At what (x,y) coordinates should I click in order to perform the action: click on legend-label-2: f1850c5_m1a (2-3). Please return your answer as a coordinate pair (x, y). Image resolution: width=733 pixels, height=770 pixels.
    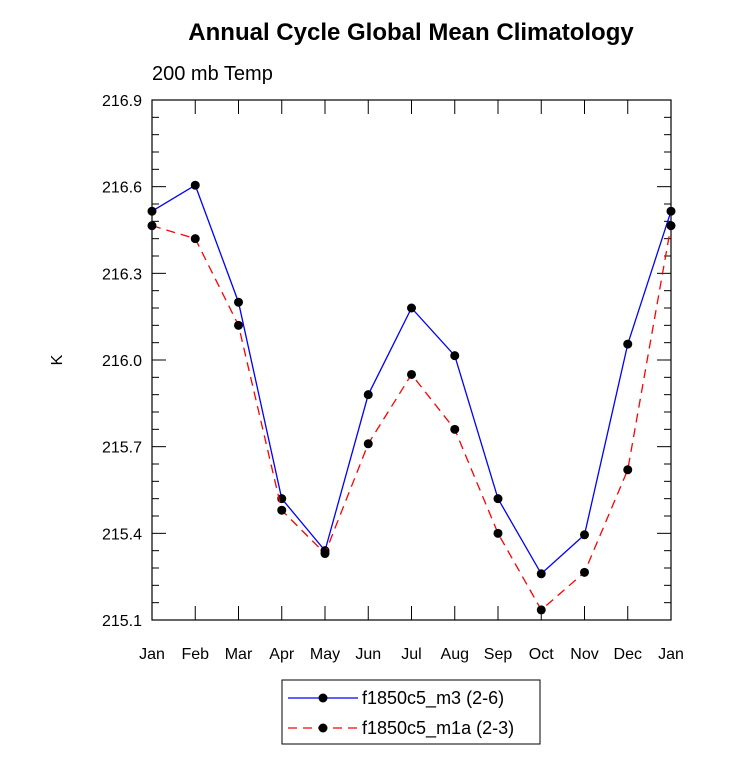
    Looking at the image, I should click on (438, 728).